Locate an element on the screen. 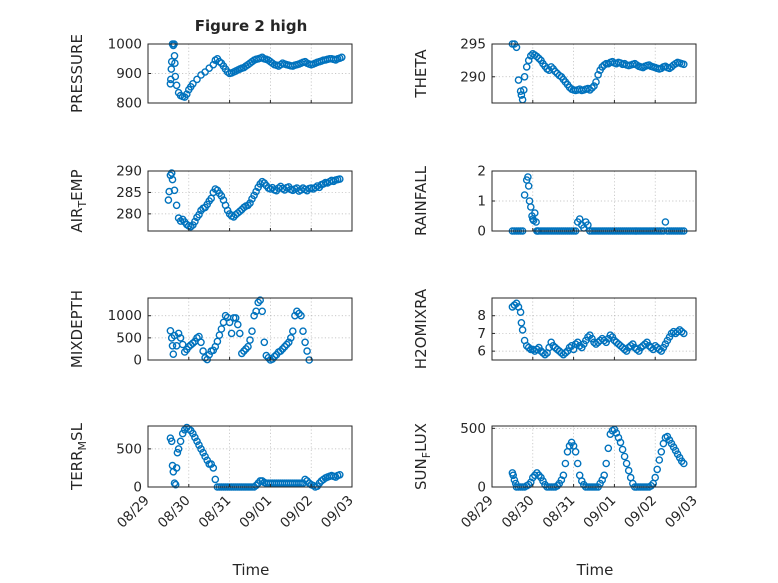 The width and height of the screenshot is (778, 583). x-tick-label: 08/31 is located at coordinates (559, 512).